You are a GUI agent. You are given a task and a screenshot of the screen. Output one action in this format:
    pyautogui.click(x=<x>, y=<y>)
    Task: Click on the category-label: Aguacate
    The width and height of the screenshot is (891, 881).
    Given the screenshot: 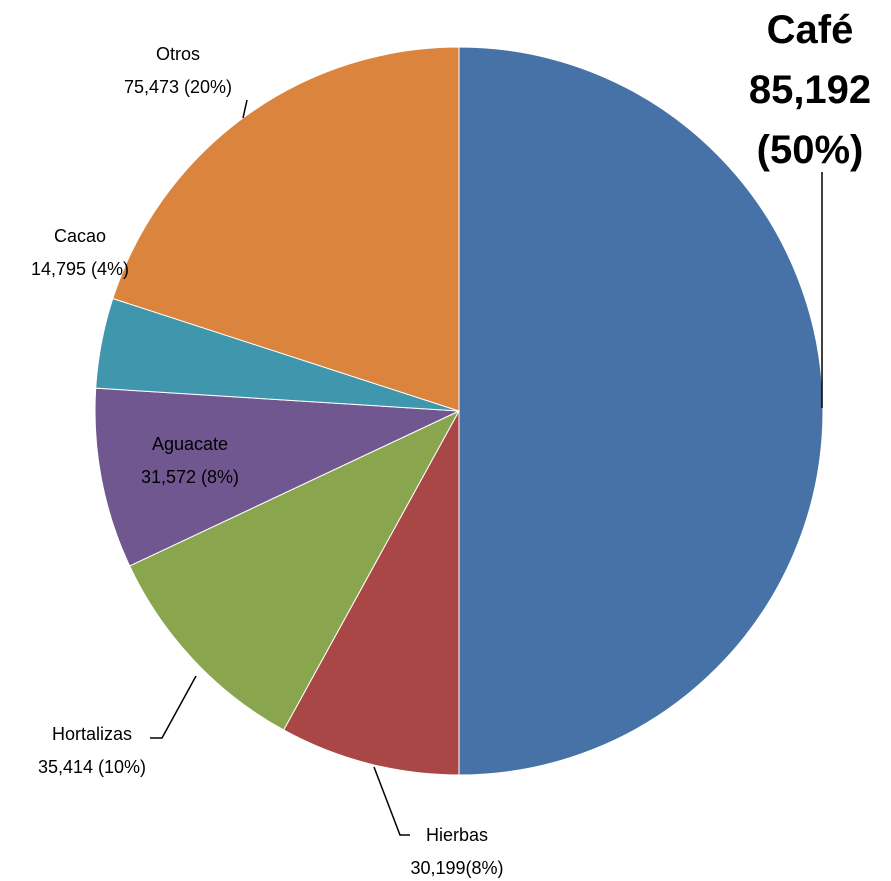 What is the action you would take?
    pyautogui.click(x=190, y=444)
    